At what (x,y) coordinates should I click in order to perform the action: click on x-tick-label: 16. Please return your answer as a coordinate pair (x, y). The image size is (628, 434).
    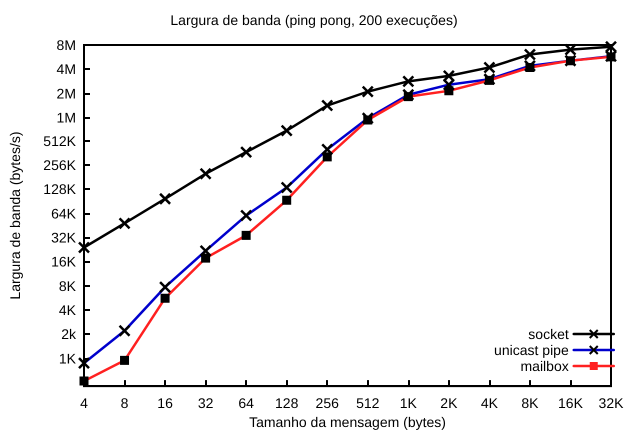
    Looking at the image, I should click on (165, 403).